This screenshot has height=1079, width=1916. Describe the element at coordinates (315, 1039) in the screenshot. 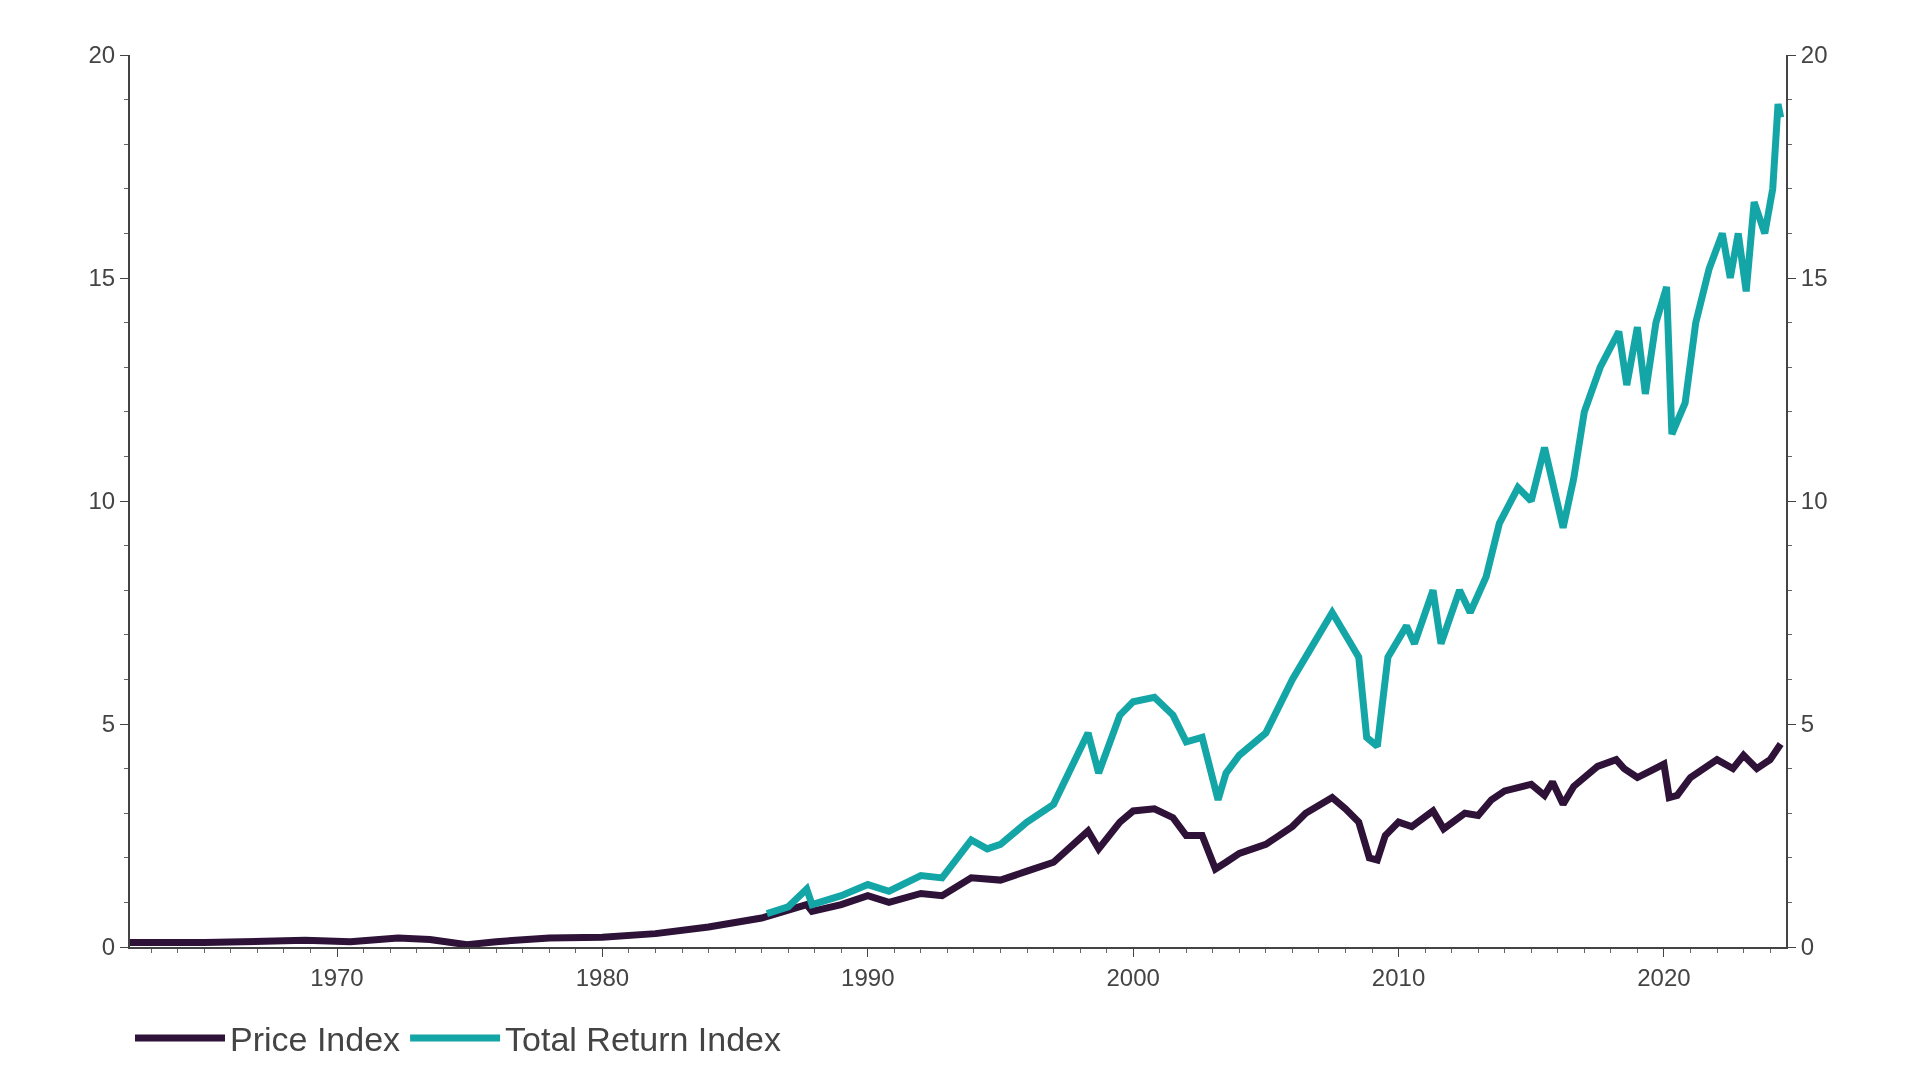

I see `legend-label: Price Index` at that location.